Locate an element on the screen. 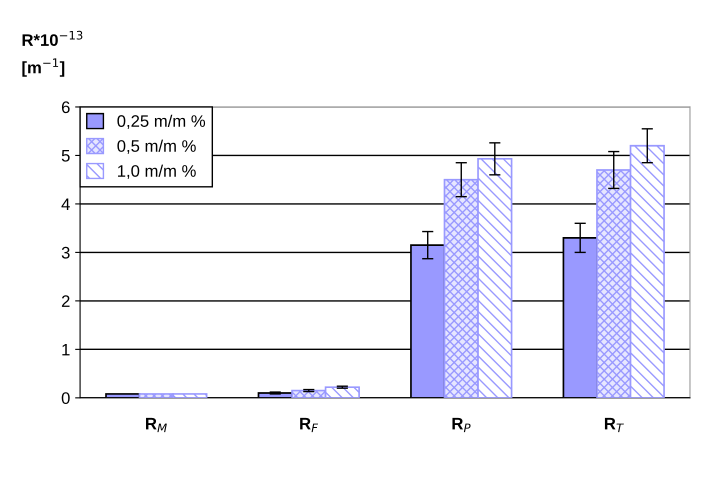 The image size is (715, 484). legend-label: 0,5 m/m % is located at coordinates (156, 147).